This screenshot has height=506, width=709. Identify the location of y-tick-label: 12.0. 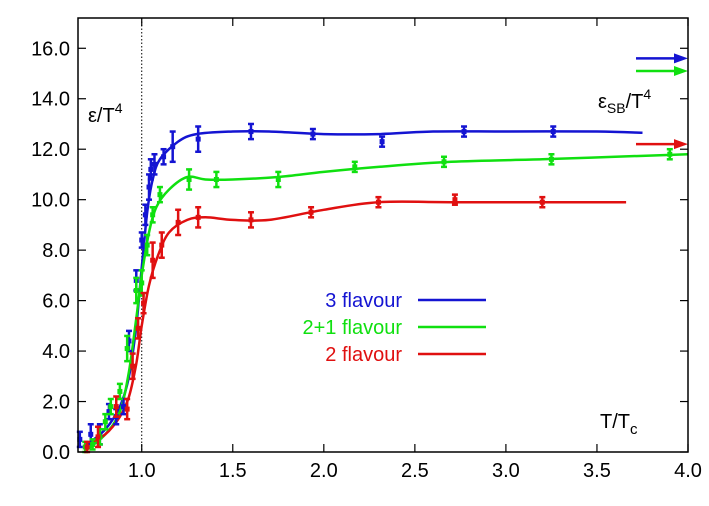
(50, 150).